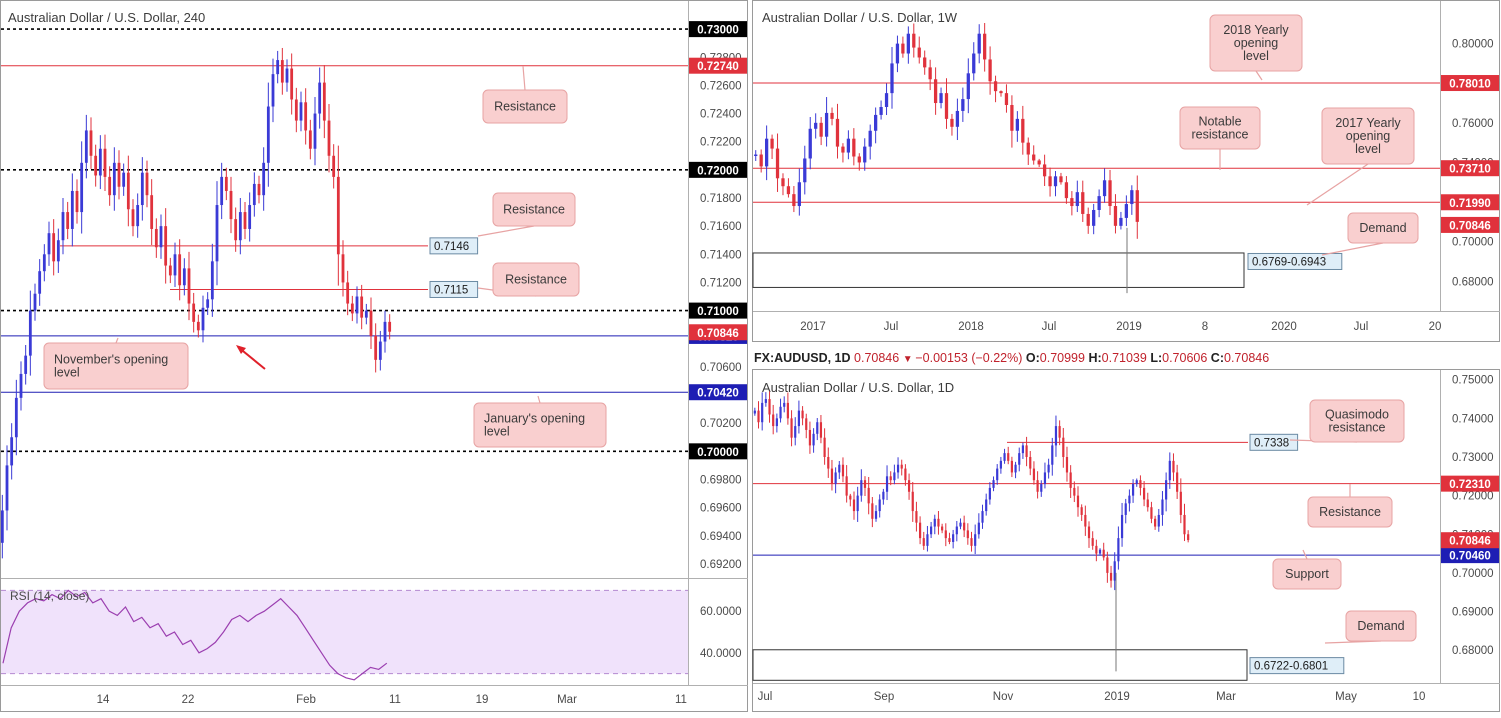 The image size is (1501, 718). Describe the element at coordinates (721, 86) in the screenshot. I see `h4-y-tick: 0.72600` at that location.